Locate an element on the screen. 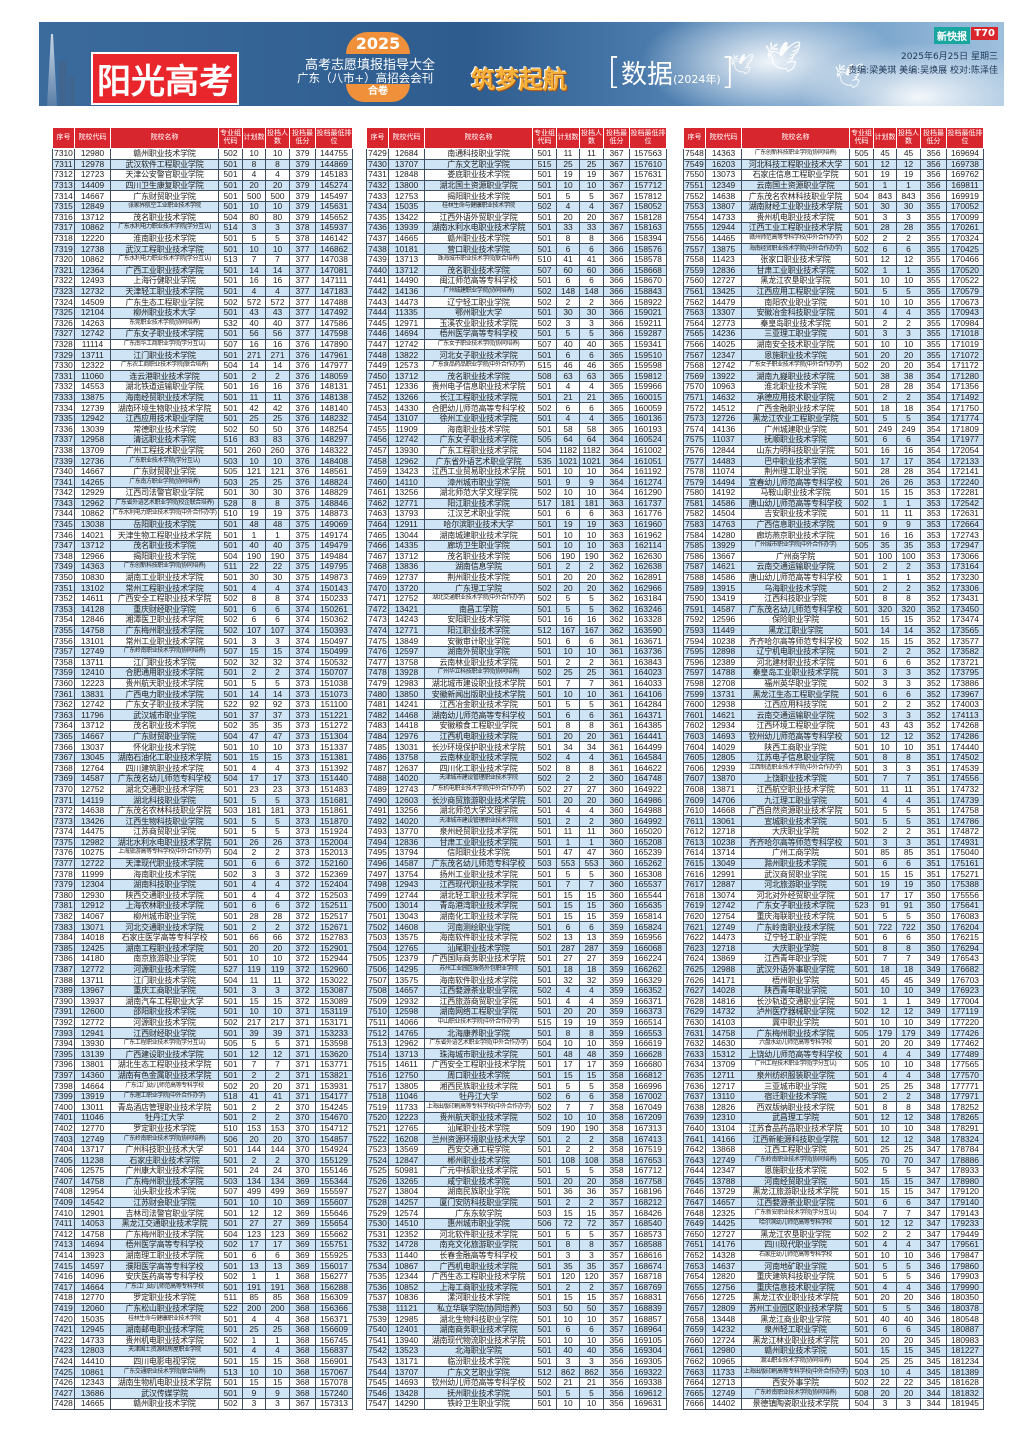 This screenshot has height=1453, width=1024. cell-plan-count: 8 is located at coordinates (254, 598).